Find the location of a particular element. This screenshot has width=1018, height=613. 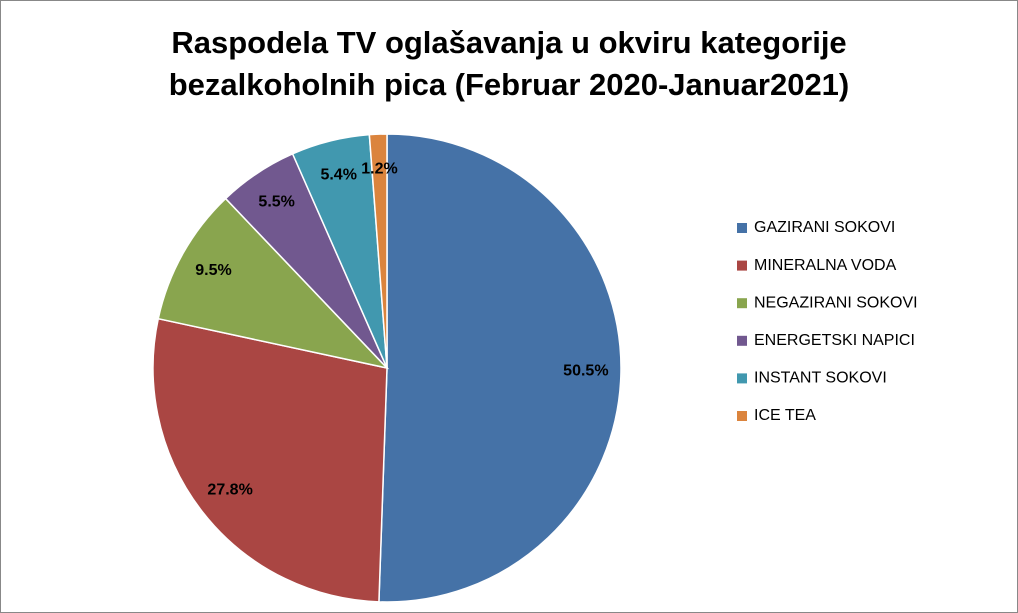

value-label: 27.8% is located at coordinates (229, 489).